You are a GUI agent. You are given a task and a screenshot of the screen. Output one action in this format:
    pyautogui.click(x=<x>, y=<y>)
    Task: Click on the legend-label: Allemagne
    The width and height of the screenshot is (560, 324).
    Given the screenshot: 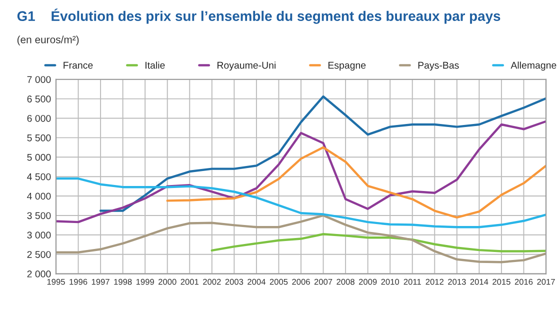 What is the action you would take?
    pyautogui.click(x=533, y=66)
    